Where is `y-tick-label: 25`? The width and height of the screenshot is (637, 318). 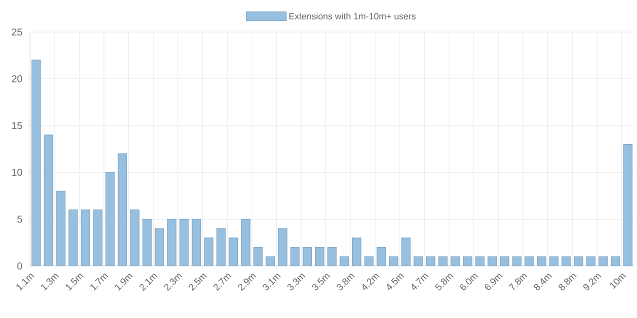 y-tick-label: 25 is located at coordinates (17, 32).